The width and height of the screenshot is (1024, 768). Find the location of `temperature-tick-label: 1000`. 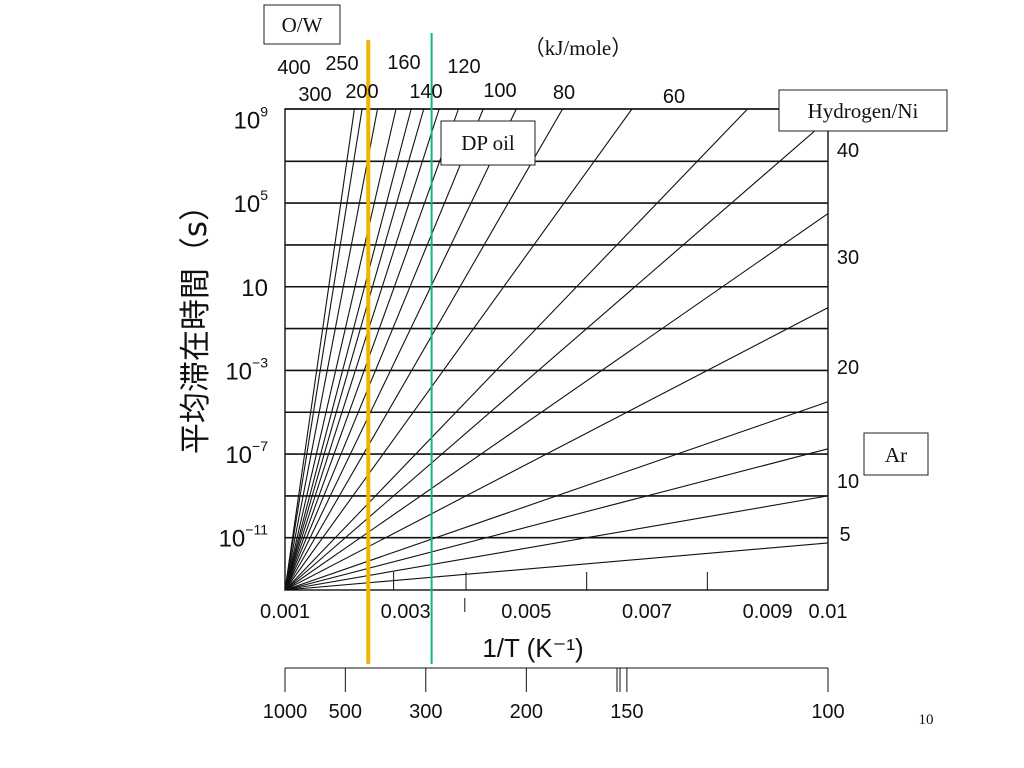

temperature-tick-label: 1000 is located at coordinates (285, 712).